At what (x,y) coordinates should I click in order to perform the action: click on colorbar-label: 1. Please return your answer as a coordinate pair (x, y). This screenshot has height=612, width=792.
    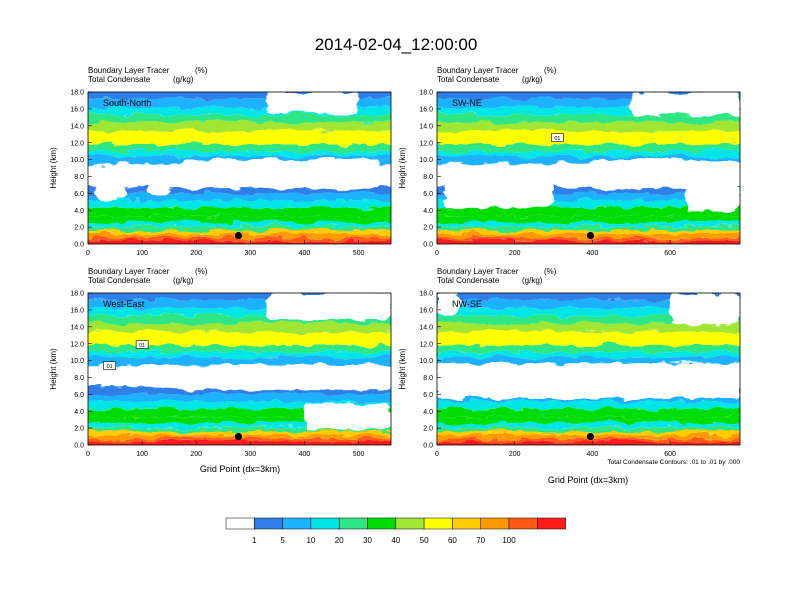
    Looking at the image, I should click on (254, 540).